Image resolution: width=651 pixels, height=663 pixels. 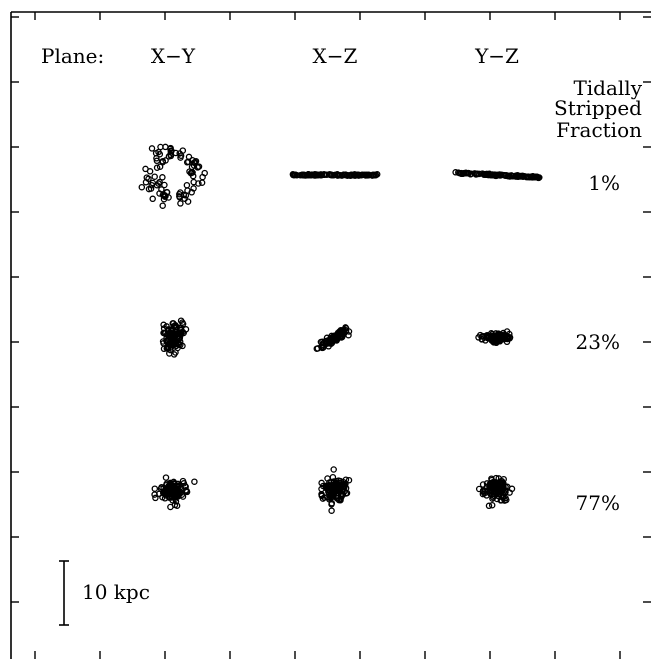 I want to click on fraction-header-line-3: Fraction, so click(x=599, y=130).